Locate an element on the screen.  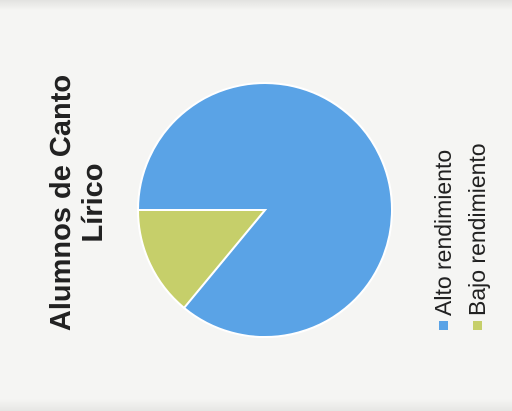
legend-item-bajo: Bajo rendimiento is located at coordinates (477, 210).